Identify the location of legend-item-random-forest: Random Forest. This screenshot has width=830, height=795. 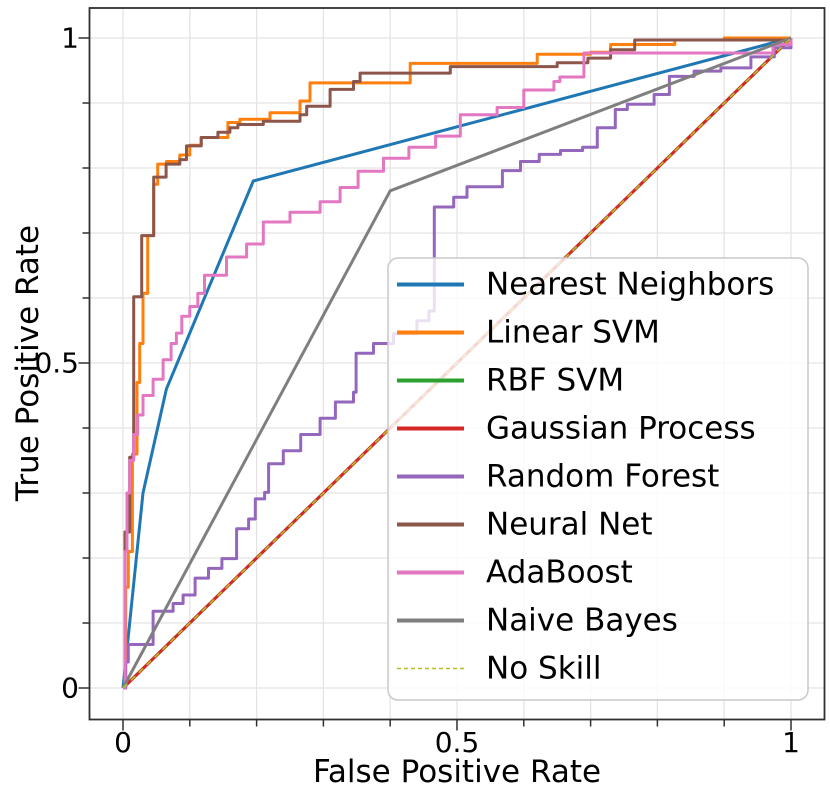
(558, 477).